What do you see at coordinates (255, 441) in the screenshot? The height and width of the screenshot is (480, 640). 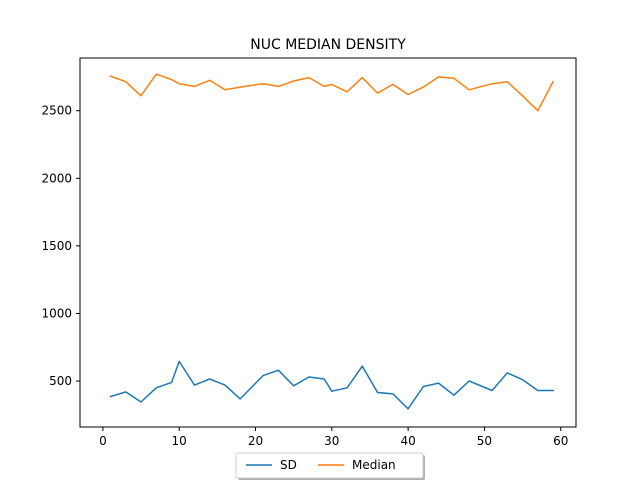 I see `x-tick-label: 20` at bounding box center [255, 441].